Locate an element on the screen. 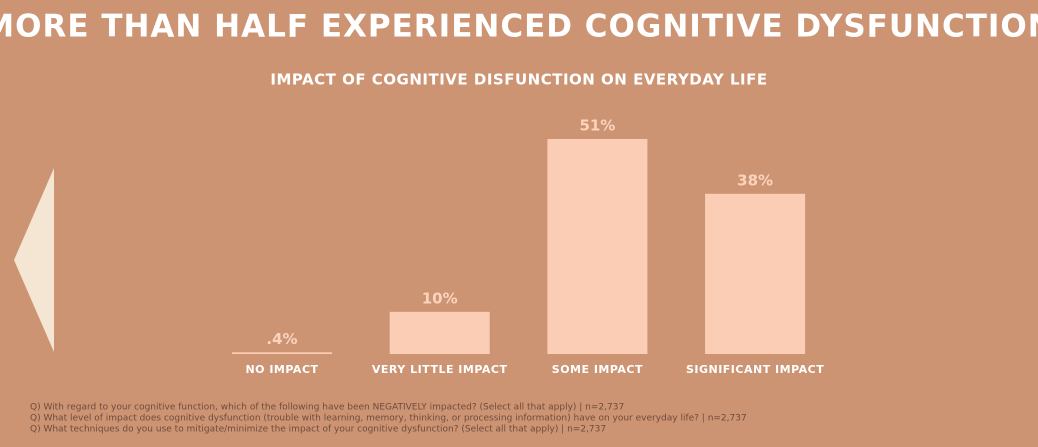 This screenshot has height=447, width=1038. value-label: .4% is located at coordinates (281, 339).